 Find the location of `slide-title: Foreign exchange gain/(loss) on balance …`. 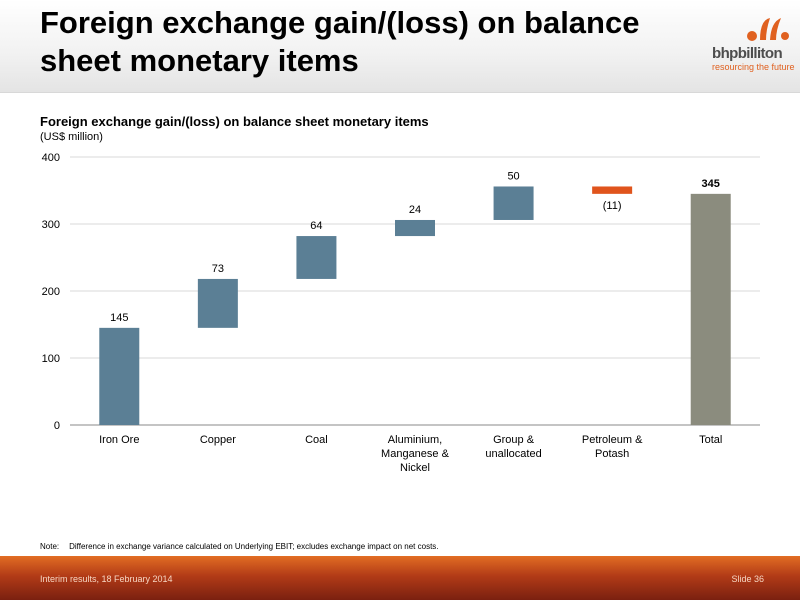

slide-title: Foreign exchange gain/(loss) on balance … is located at coordinates (340, 41).